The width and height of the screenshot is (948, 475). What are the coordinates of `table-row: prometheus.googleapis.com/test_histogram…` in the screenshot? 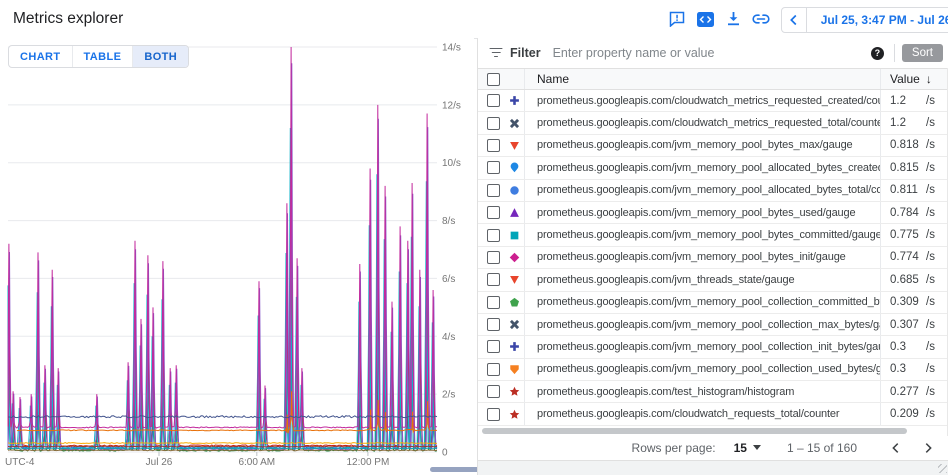 It's located at (712, 392).